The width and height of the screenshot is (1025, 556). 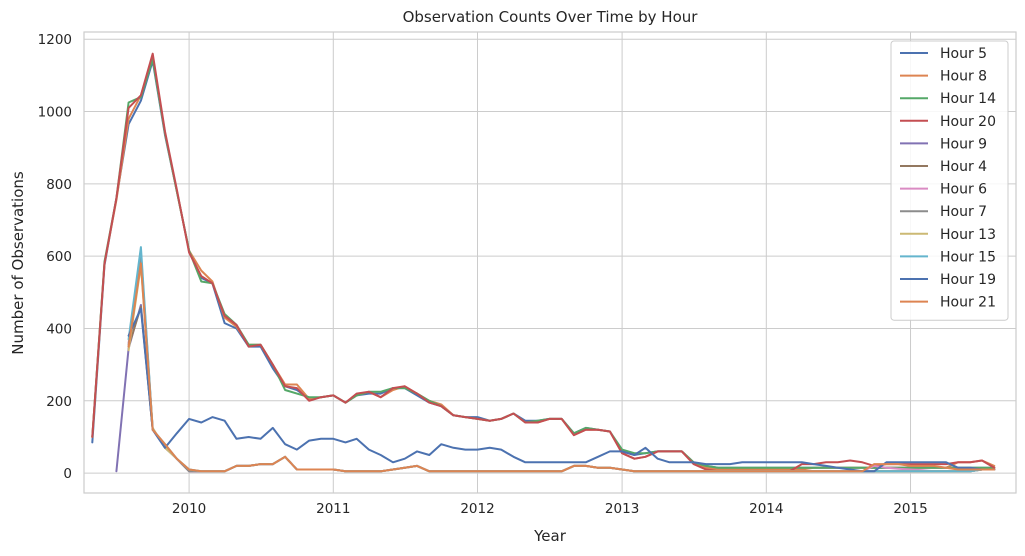 I want to click on legend-label: Hour 21, so click(x=968, y=303).